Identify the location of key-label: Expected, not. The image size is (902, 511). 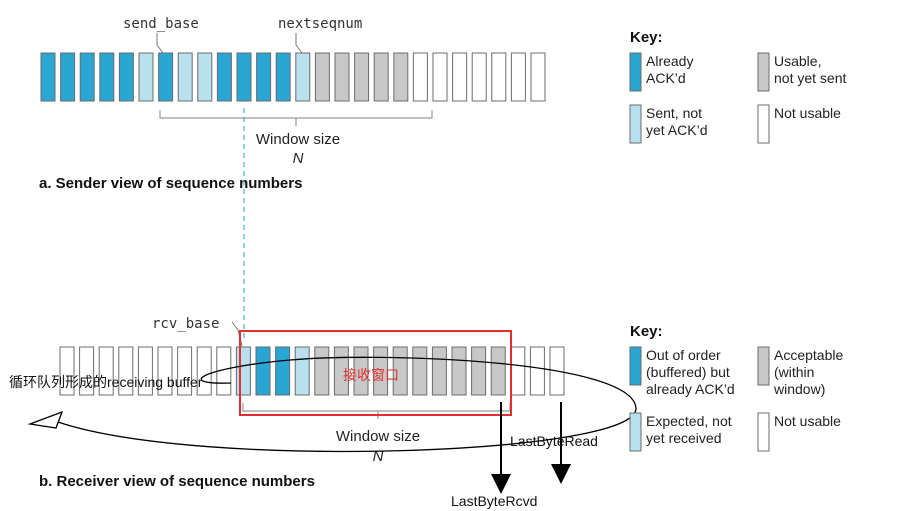
(689, 421).